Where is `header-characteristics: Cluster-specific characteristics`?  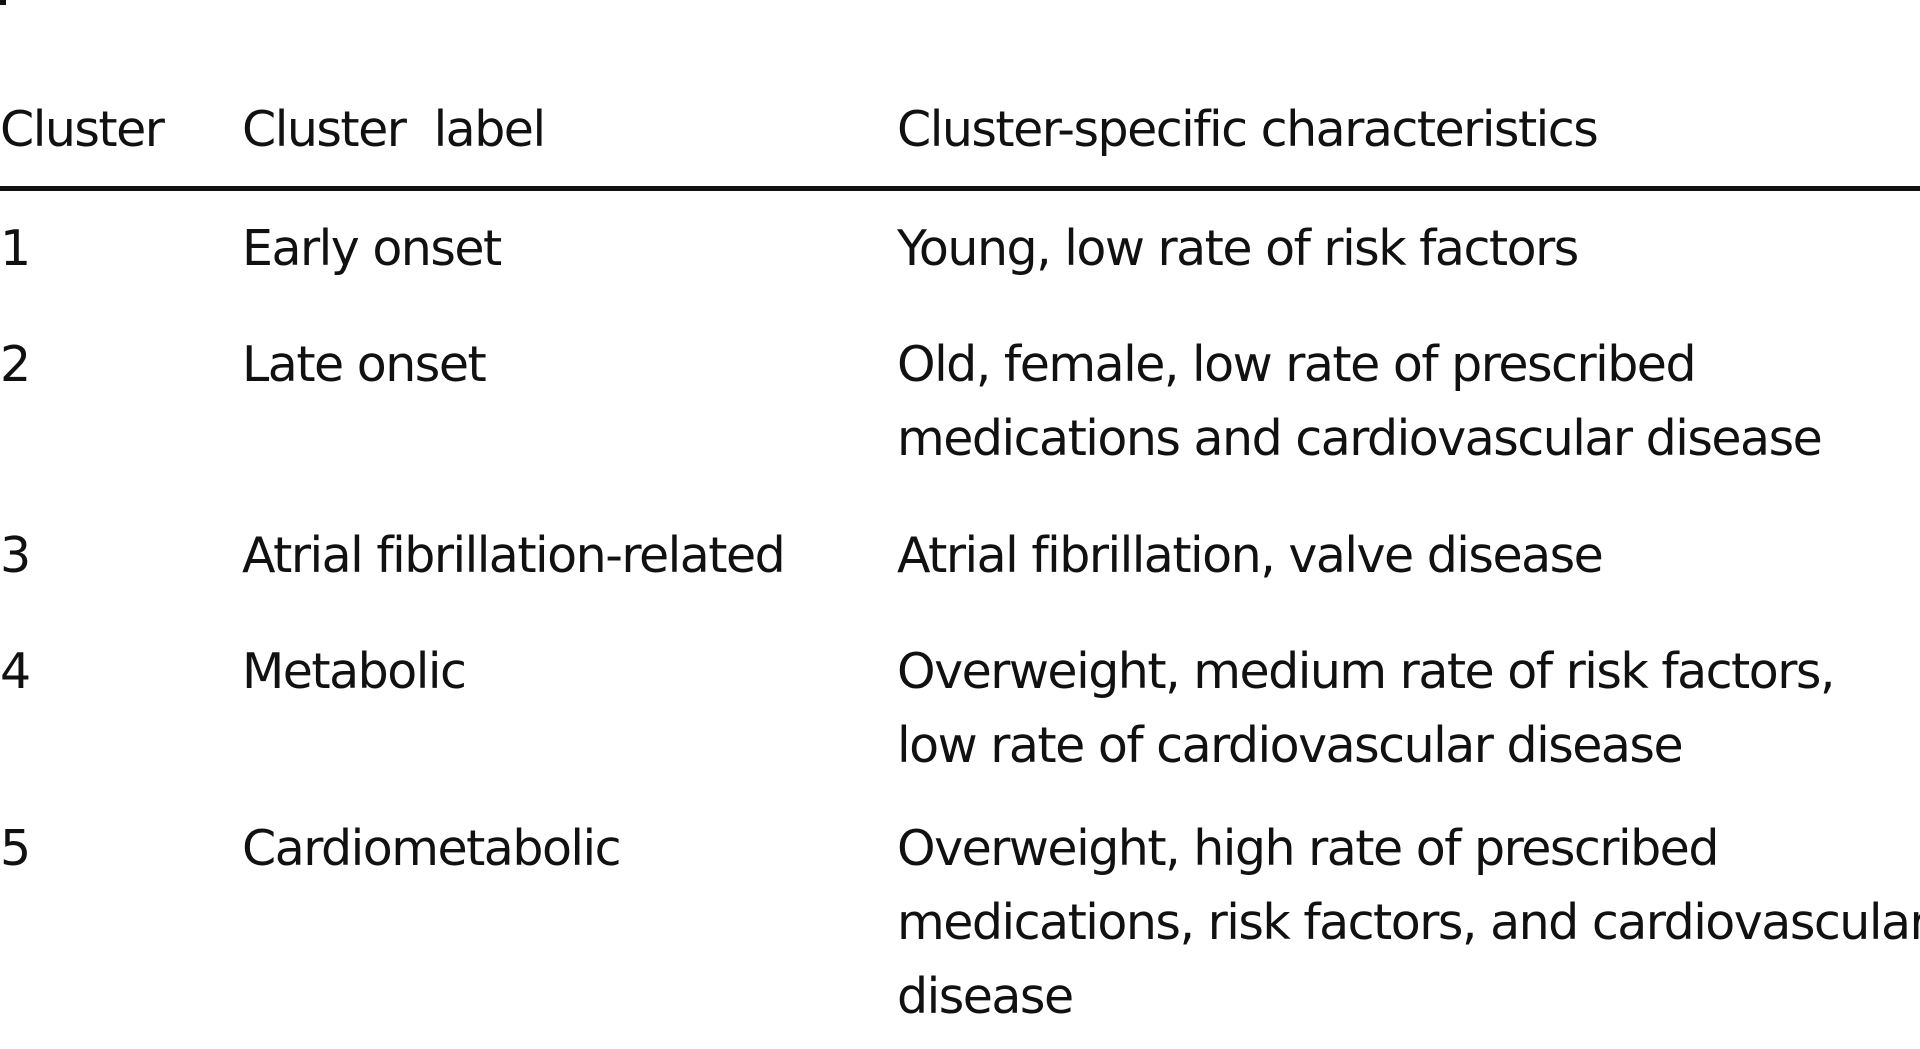 header-characteristics: Cluster-specific characteristics is located at coordinates (1248, 129).